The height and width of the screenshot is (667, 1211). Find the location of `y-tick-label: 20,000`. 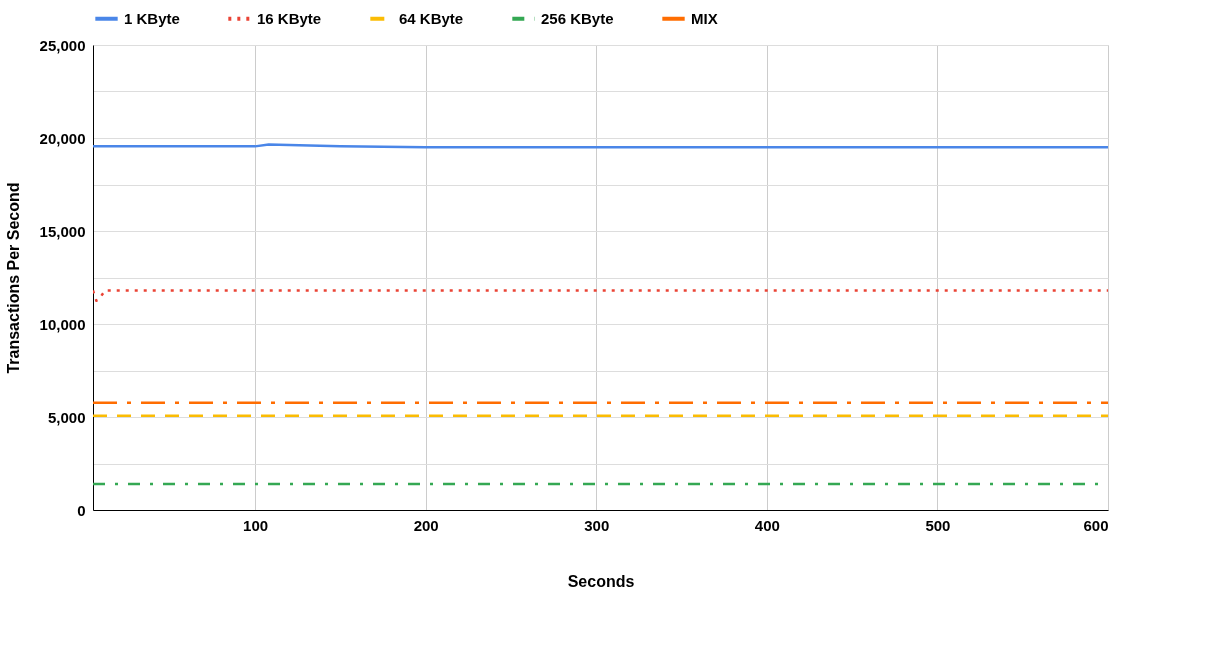

y-tick-label: 20,000 is located at coordinates (62, 138).